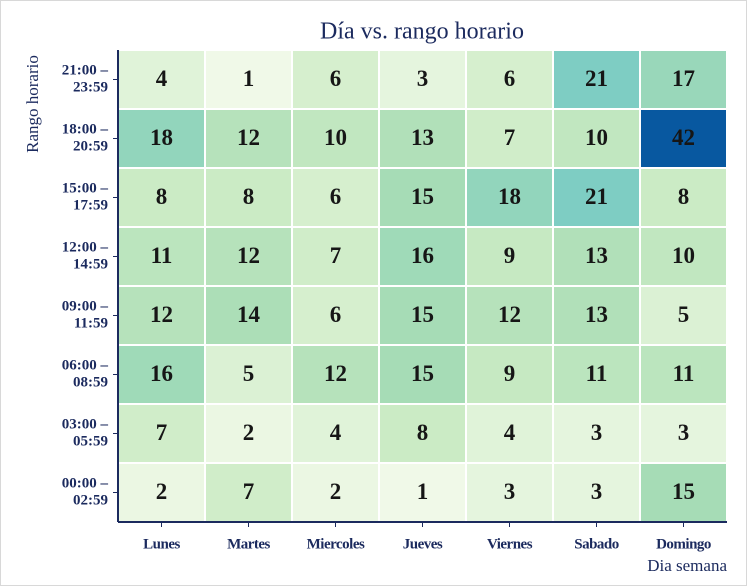 The width and height of the screenshot is (747, 586). I want to click on chart-title: Día vs. rango horario, so click(422, 32).